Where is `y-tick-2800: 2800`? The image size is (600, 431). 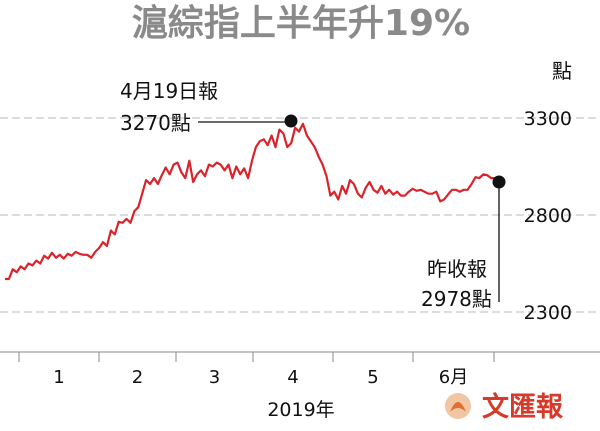 y-tick-2800: 2800 is located at coordinates (548, 216).